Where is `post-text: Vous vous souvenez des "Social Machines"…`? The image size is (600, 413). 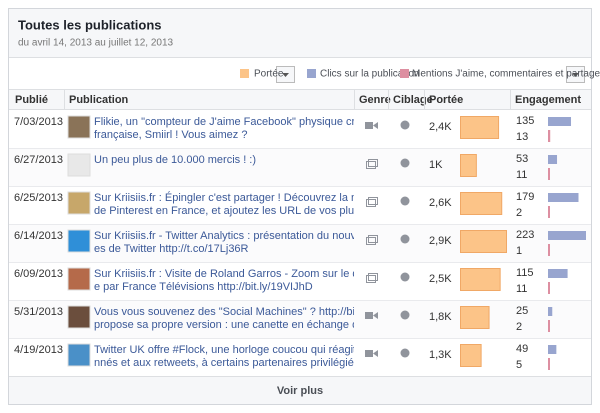
post-text: Vous vous souvenez des "Social Machines"… is located at coordinates (269, 312).